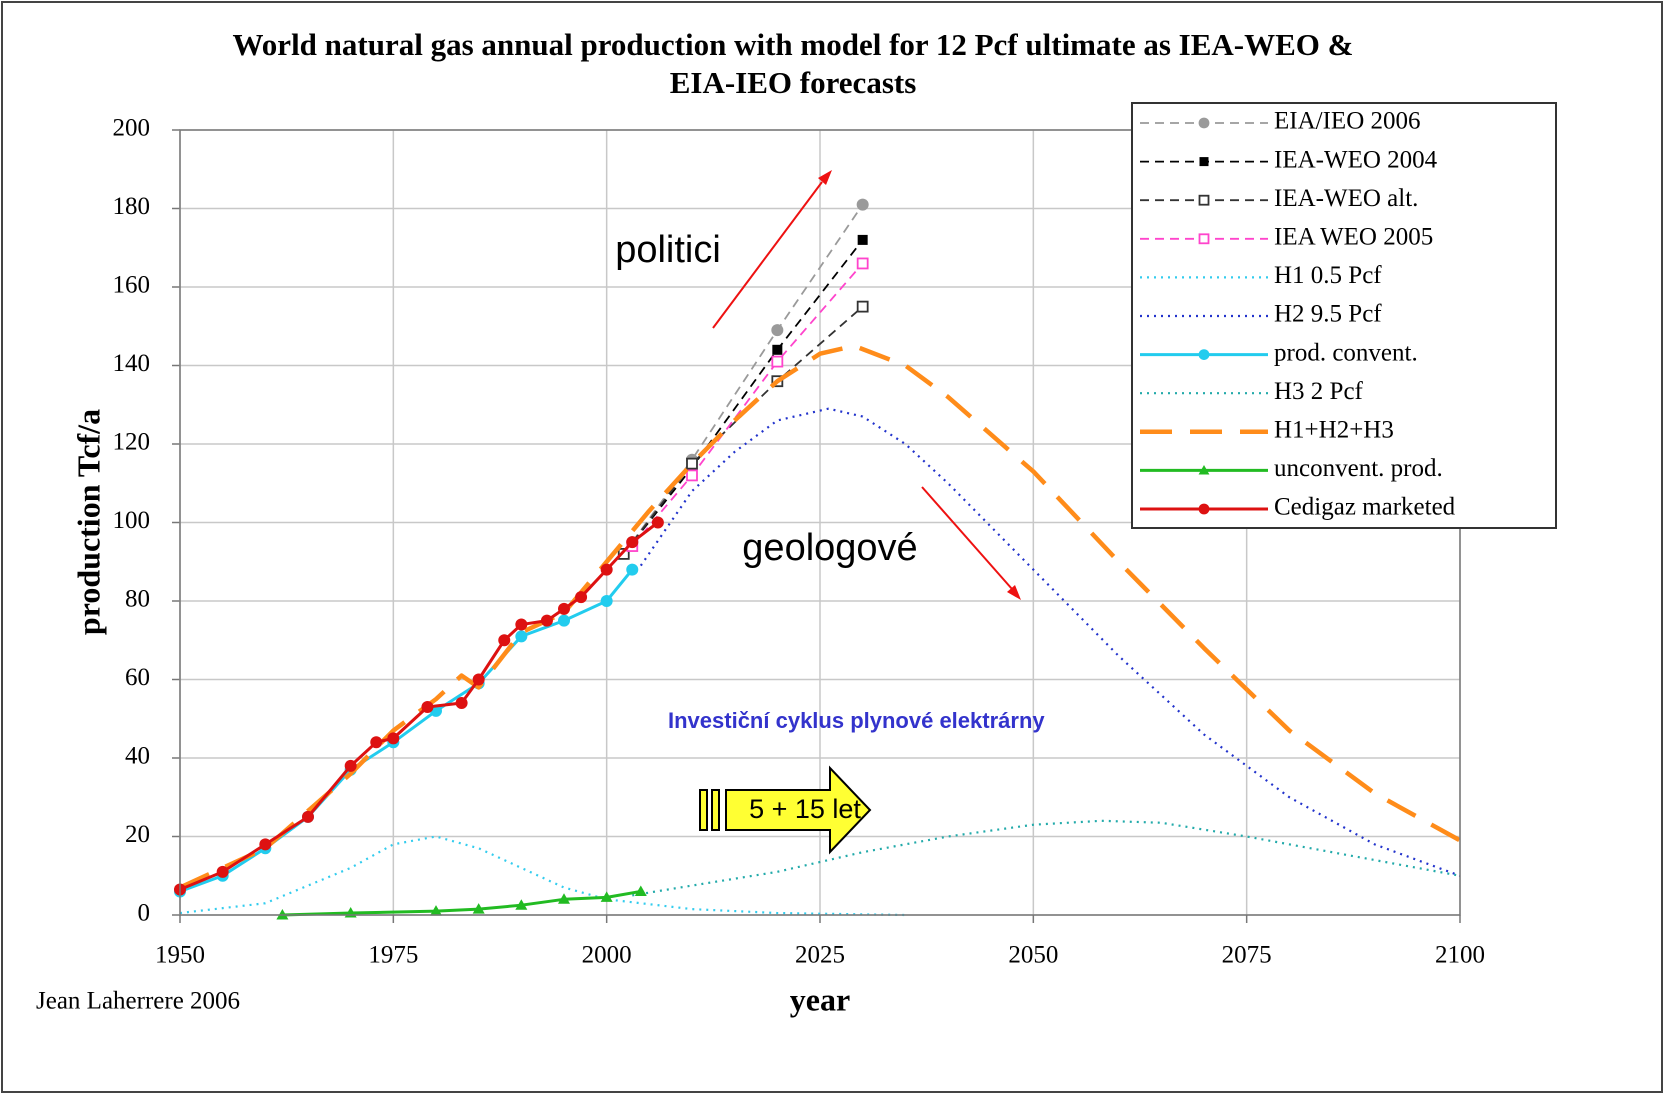 This screenshot has width=1666, height=1095. Describe the element at coordinates (856, 720) in the screenshot. I see `annotation: Investiční cyklus plynové elektrárny` at that location.